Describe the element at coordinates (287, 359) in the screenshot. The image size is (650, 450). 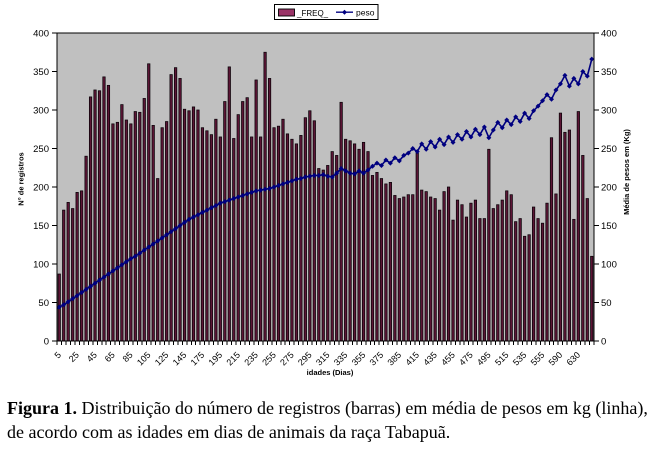
I see `svg-text: 275` at that location.